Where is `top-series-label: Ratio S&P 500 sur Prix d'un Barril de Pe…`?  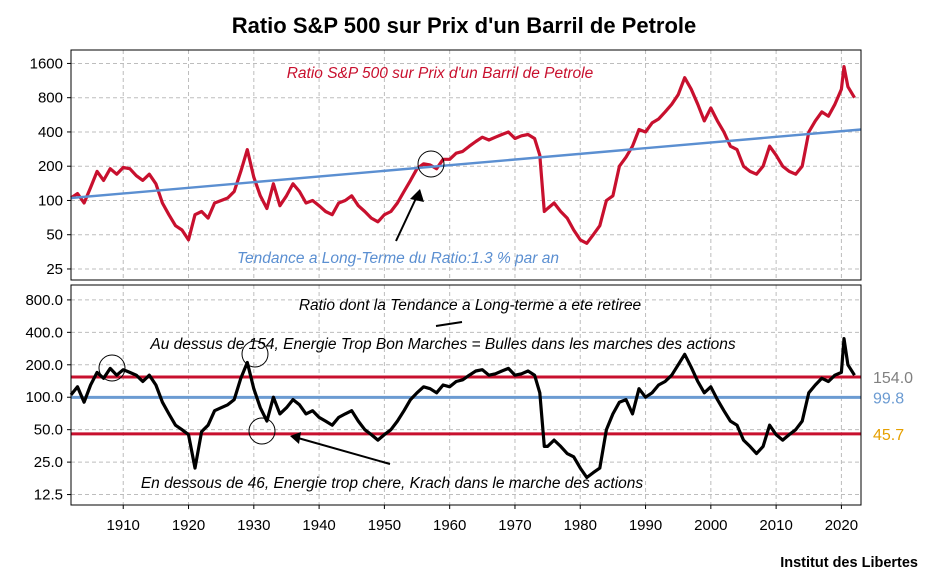 top-series-label: Ratio S&P 500 sur Prix d'un Barril de Pe… is located at coordinates (440, 73).